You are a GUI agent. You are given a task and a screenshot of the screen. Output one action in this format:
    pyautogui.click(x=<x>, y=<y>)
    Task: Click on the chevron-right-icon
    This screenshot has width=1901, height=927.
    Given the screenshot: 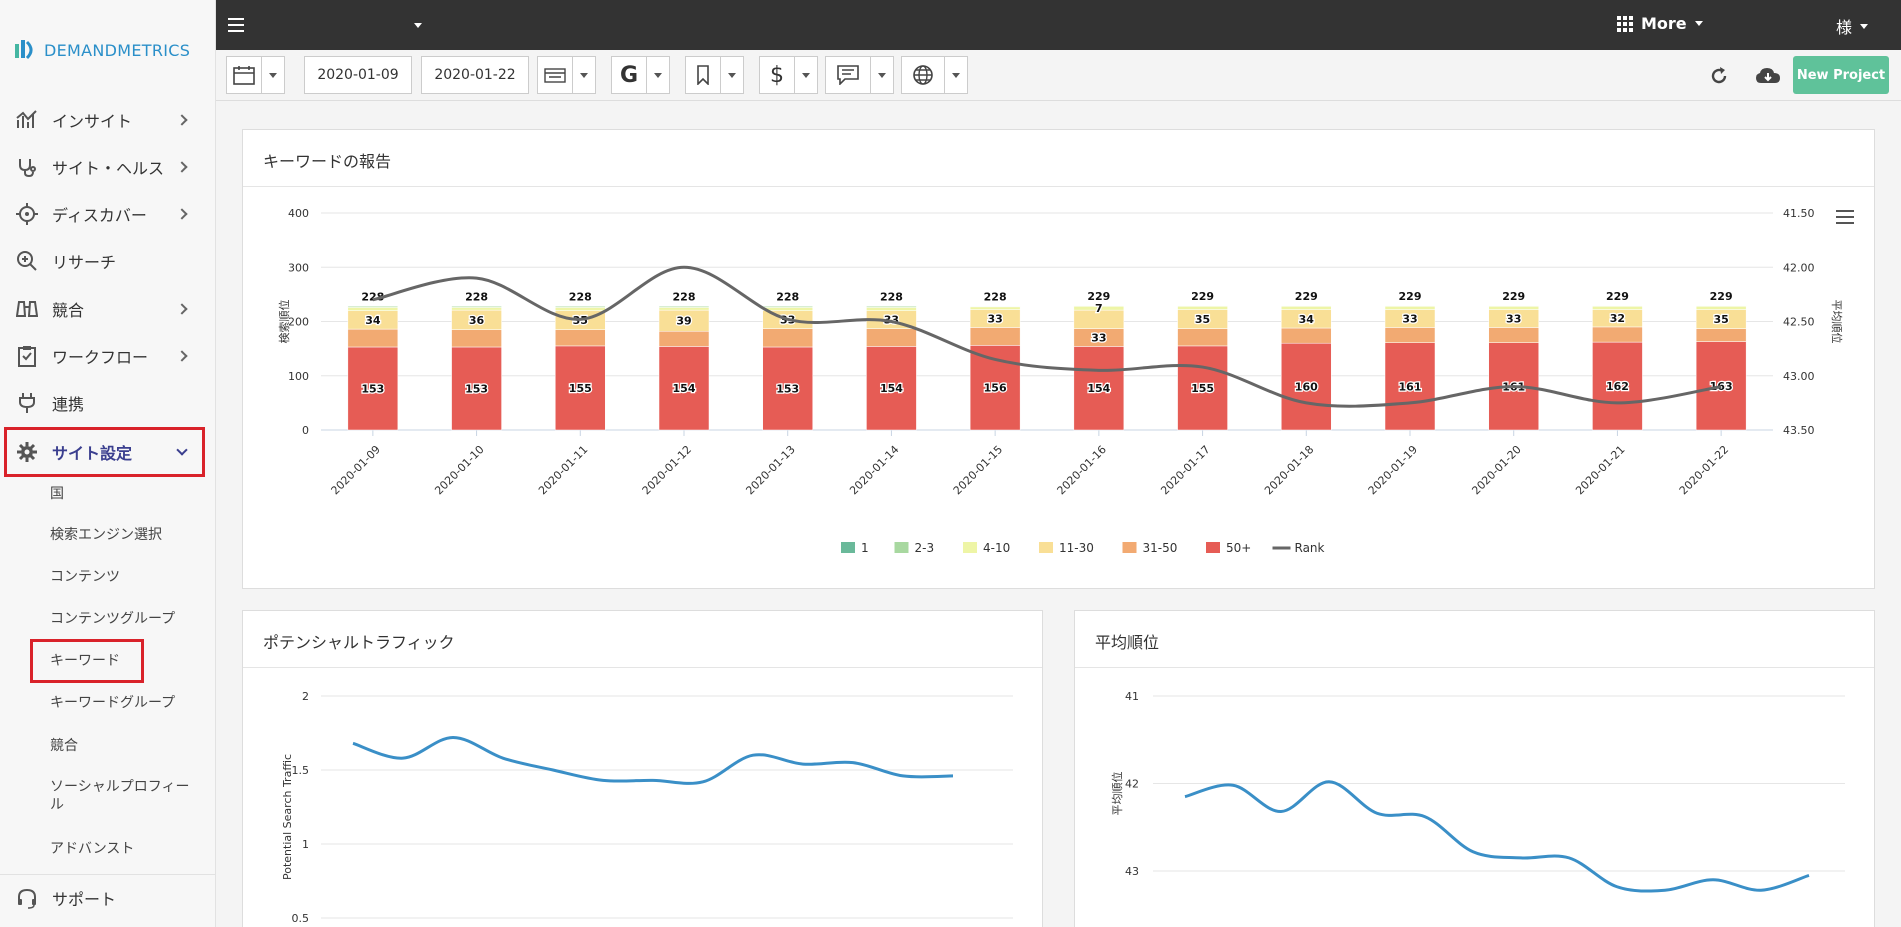 What is the action you would take?
    pyautogui.click(x=182, y=309)
    